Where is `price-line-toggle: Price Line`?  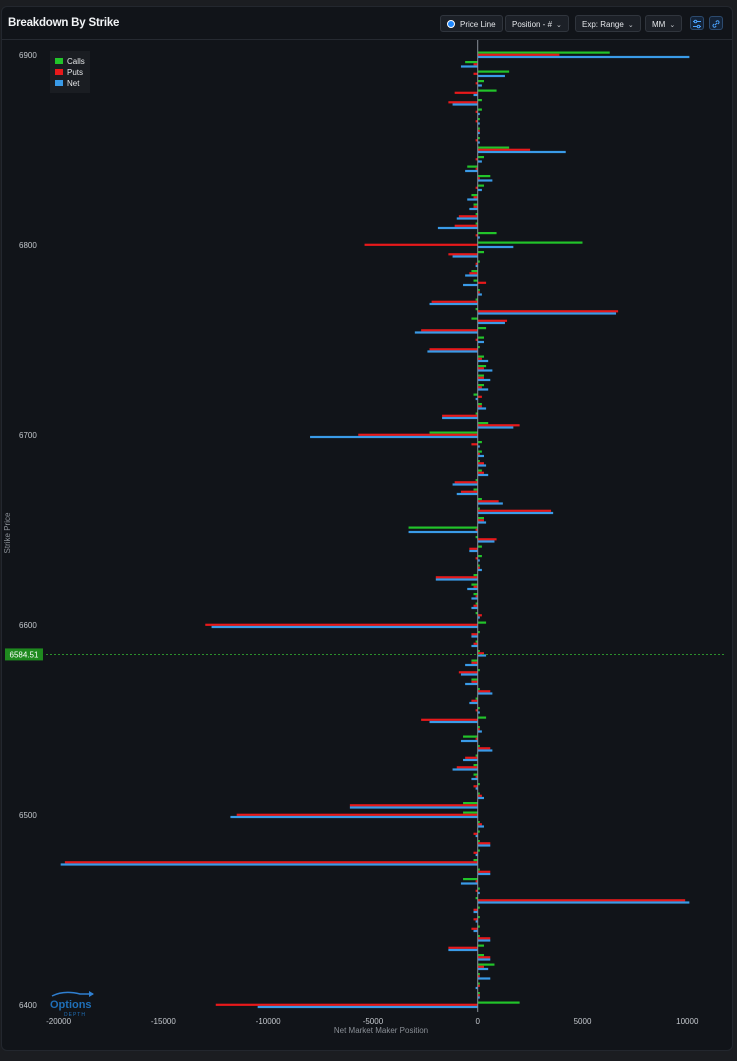
price-line-toggle: Price Line is located at coordinates (471, 23).